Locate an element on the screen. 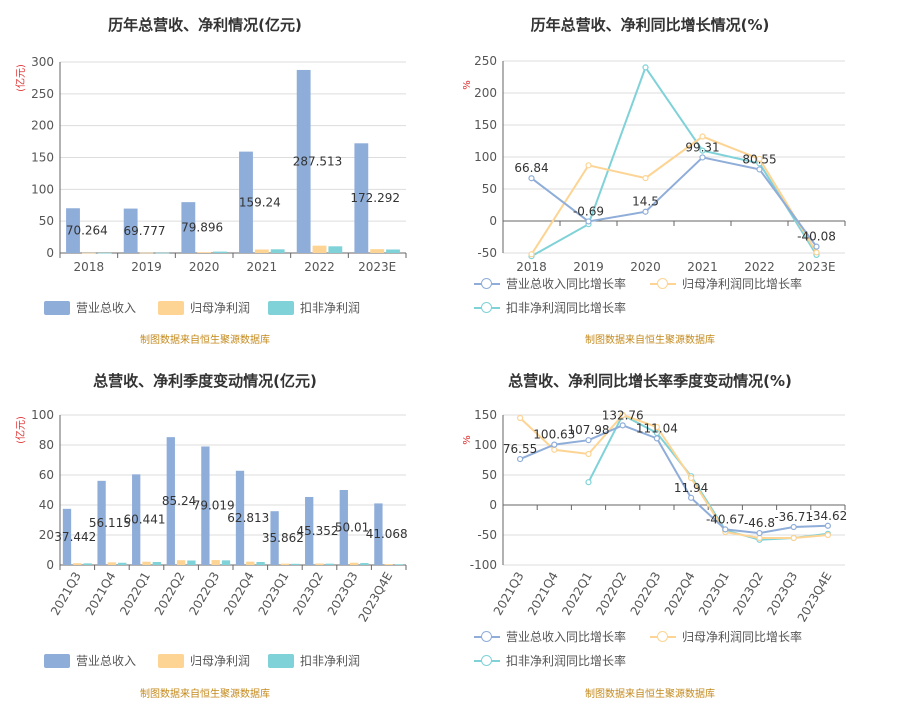 The image size is (897, 719). y-tick-label: 200 is located at coordinates (42, 126).